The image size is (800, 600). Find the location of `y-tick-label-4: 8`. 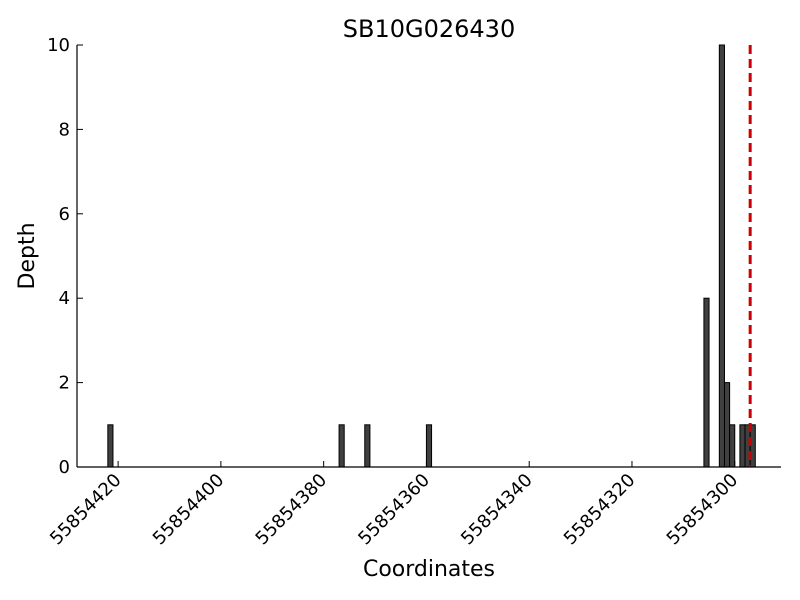

y-tick-label-4: 8 is located at coordinates (64, 129).